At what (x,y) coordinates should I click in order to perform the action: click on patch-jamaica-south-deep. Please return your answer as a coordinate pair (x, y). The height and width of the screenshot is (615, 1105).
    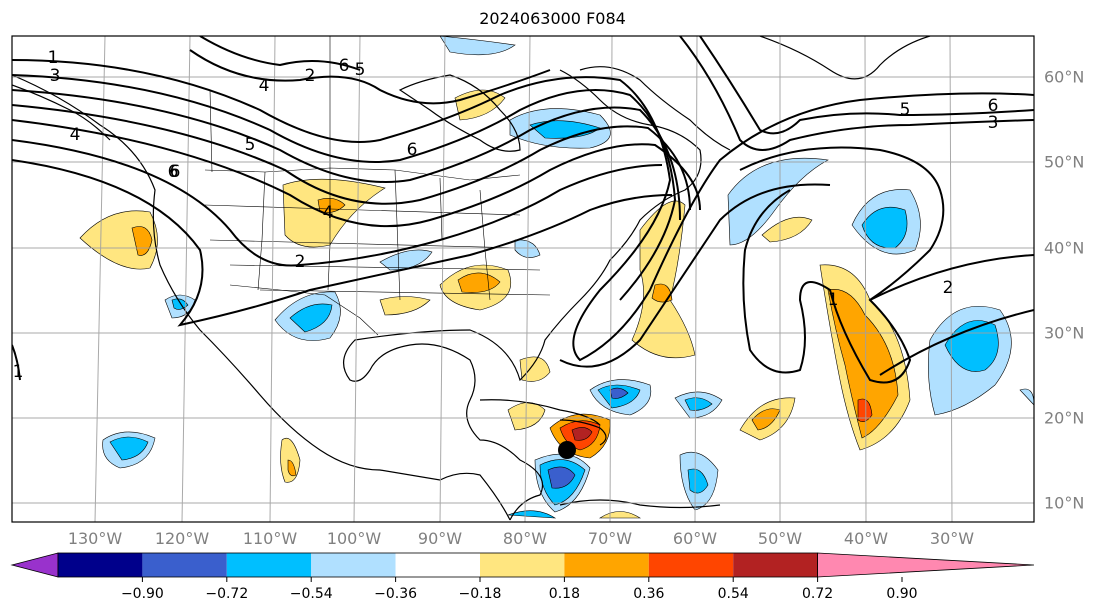
    Looking at the image, I should click on (561, 477).